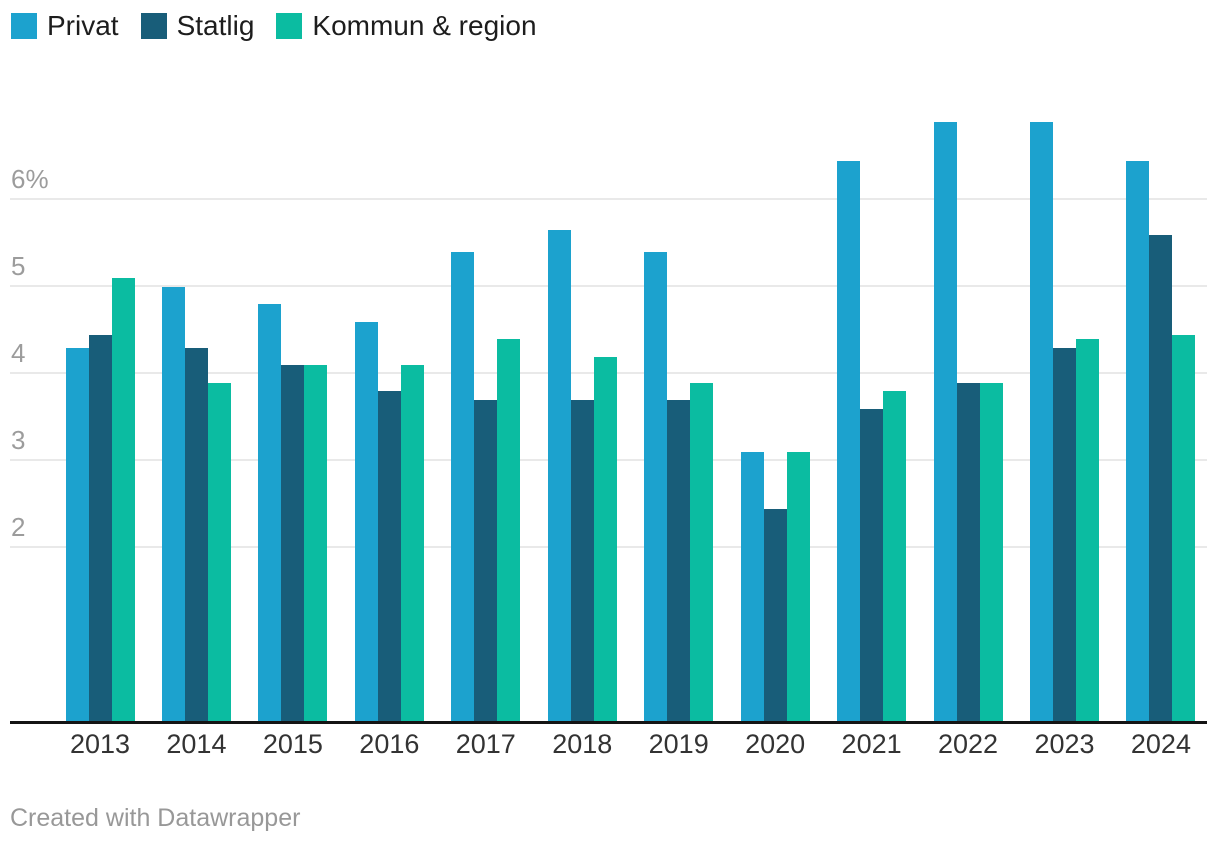  I want to click on bar-privat-2019, so click(656, 487).